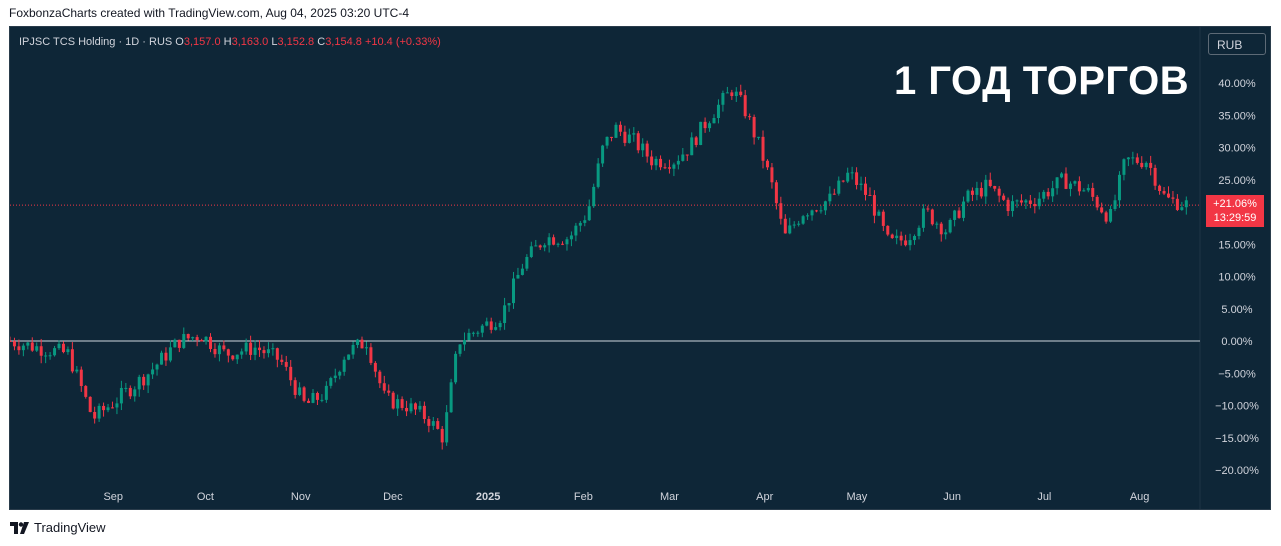  What do you see at coordinates (1237, 439) in the screenshot?
I see `y-tick-label: −15.00%` at bounding box center [1237, 439].